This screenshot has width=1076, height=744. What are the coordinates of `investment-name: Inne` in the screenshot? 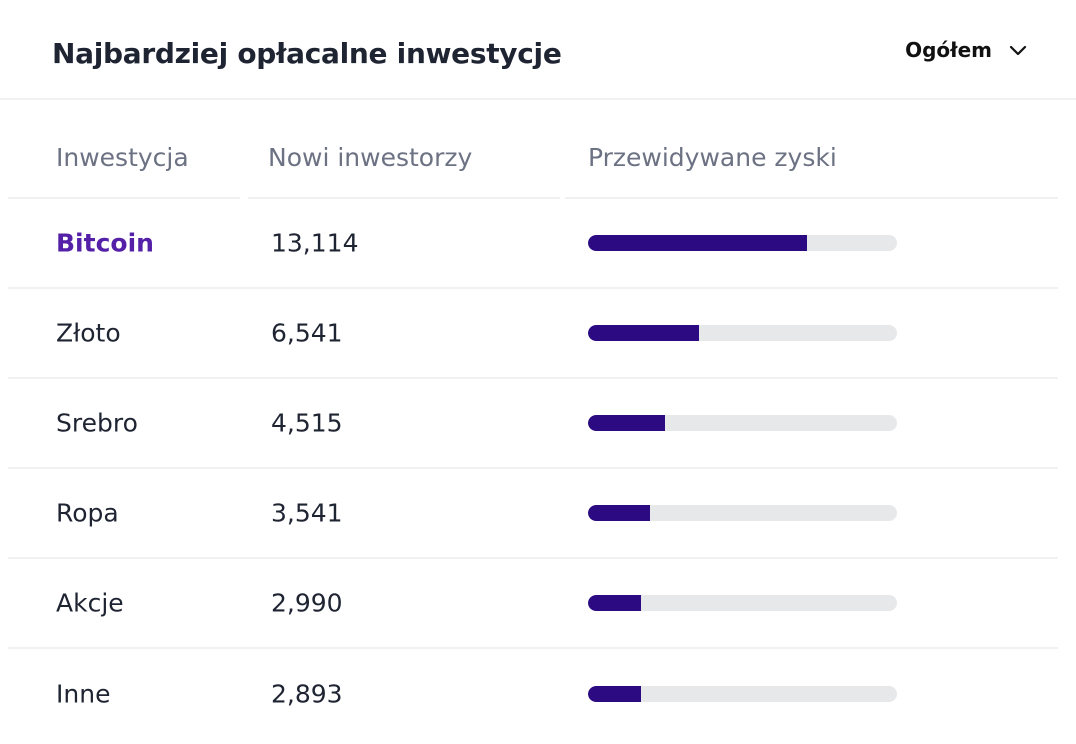 It's located at (83, 694).